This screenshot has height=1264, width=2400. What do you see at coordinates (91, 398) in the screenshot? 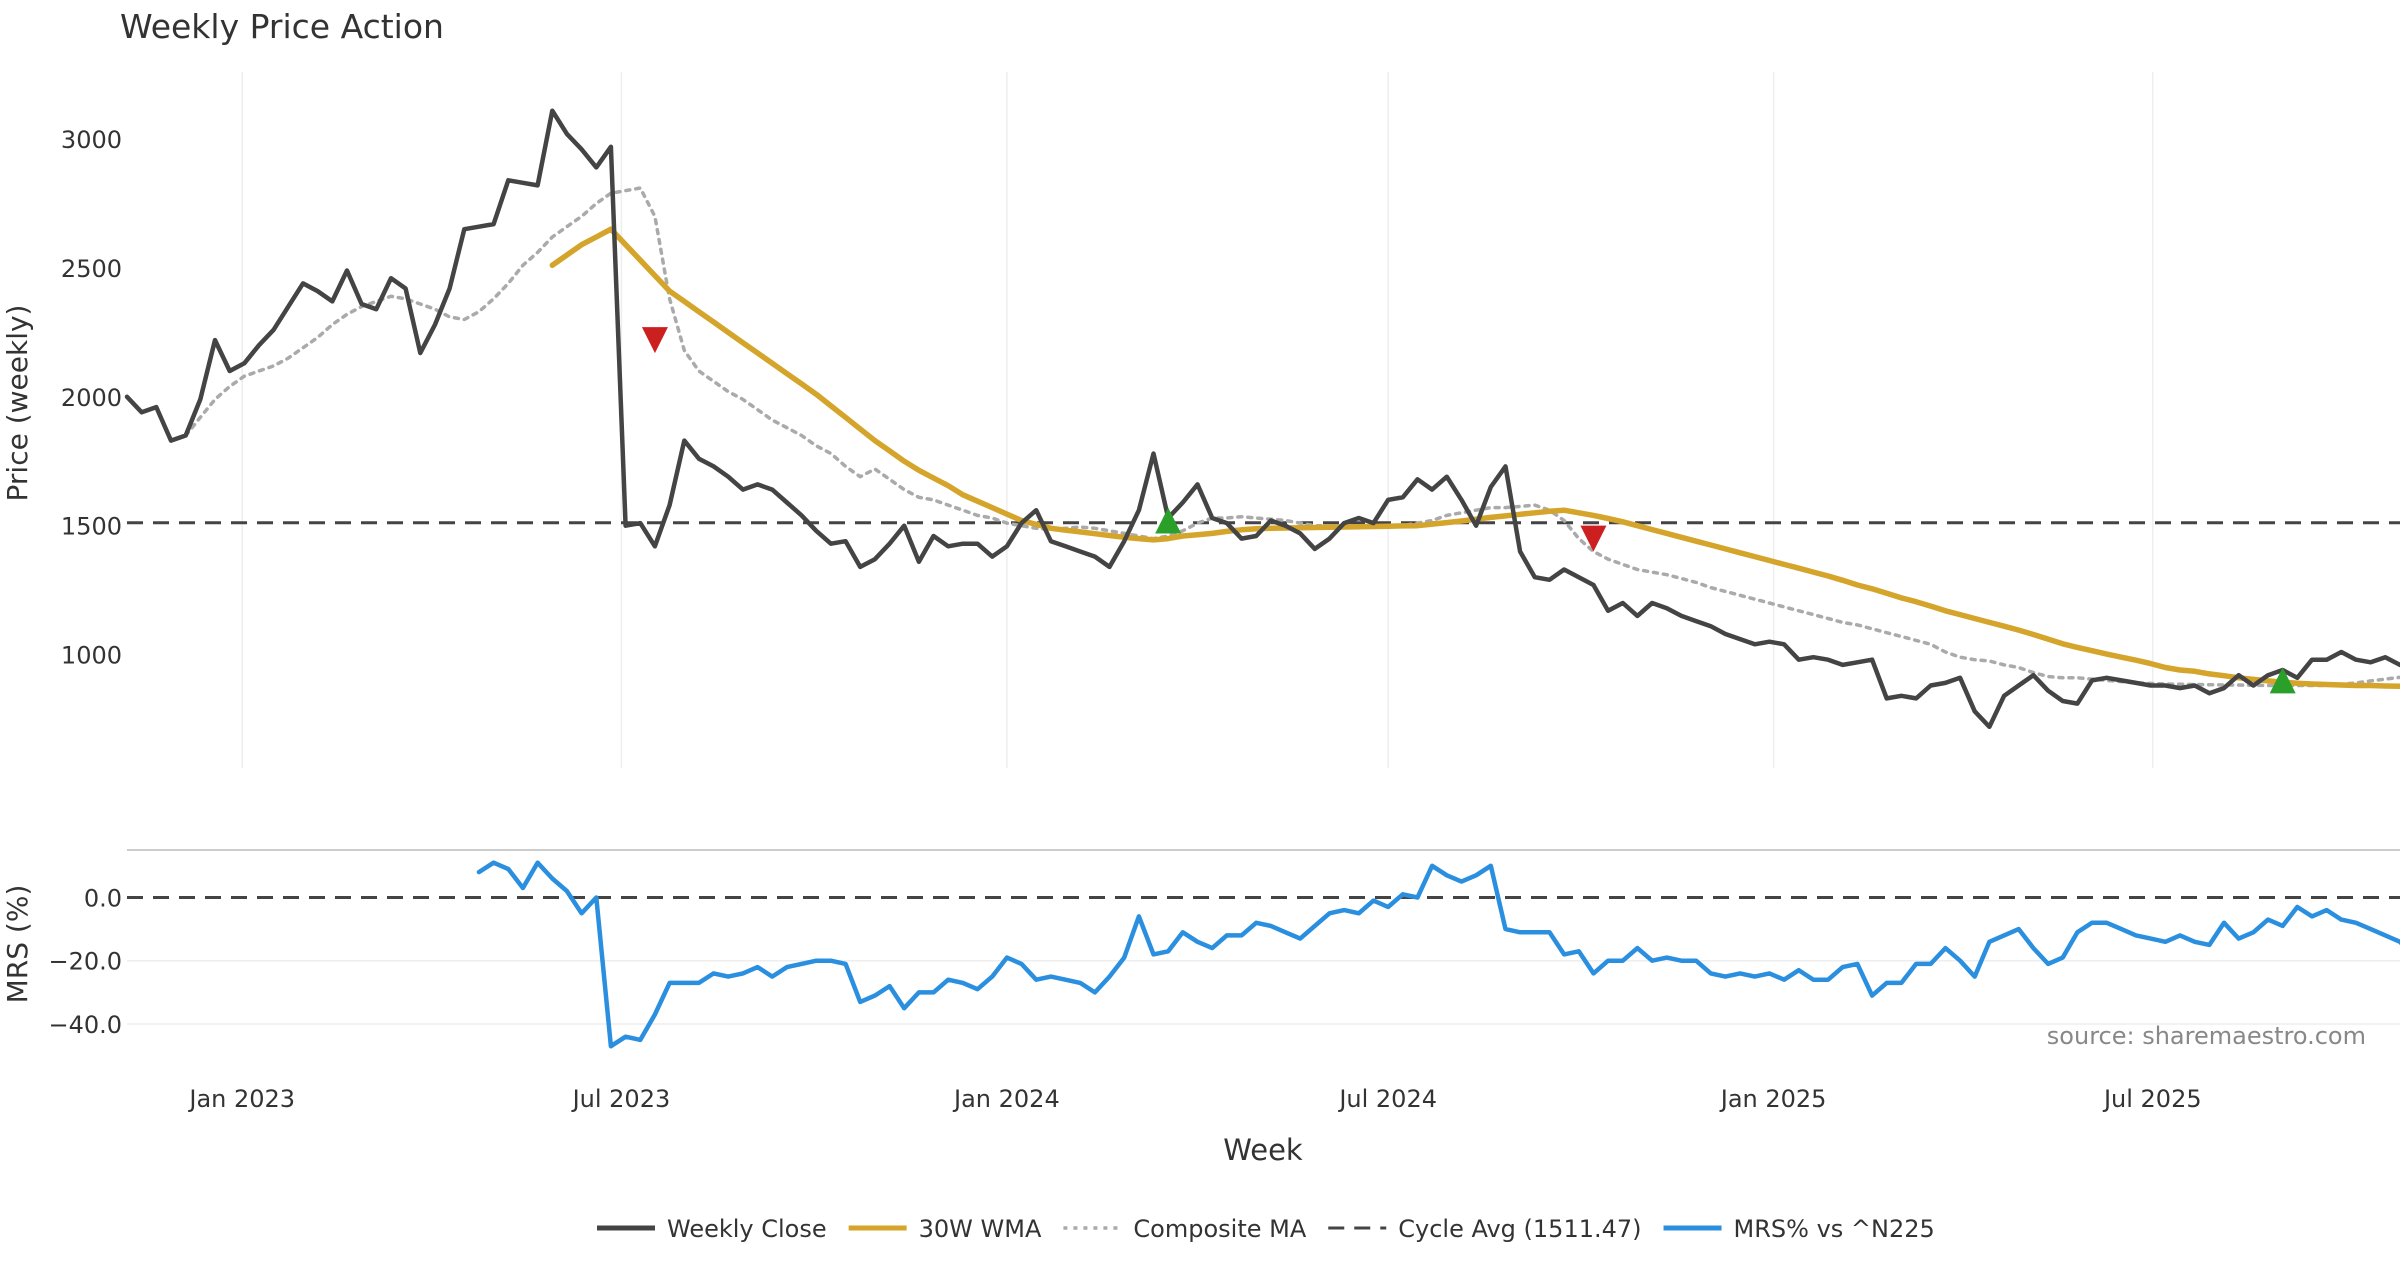
I see `price-y-tick-label: 2000` at bounding box center [91, 398].